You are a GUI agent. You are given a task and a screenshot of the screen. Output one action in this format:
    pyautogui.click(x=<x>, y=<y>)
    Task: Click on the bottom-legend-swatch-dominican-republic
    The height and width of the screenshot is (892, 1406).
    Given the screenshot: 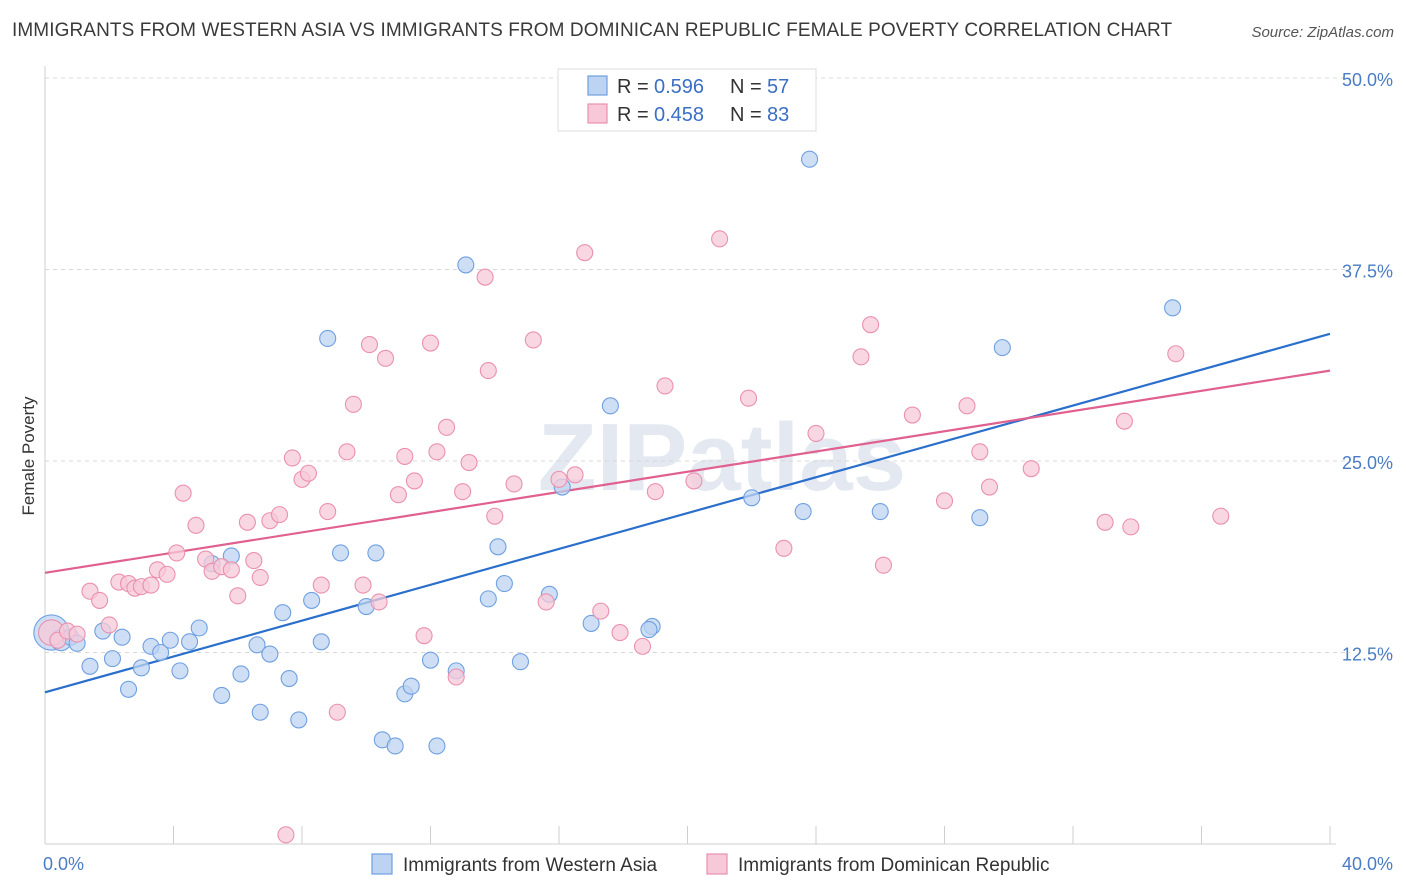 What is the action you would take?
    pyautogui.click(x=717, y=864)
    